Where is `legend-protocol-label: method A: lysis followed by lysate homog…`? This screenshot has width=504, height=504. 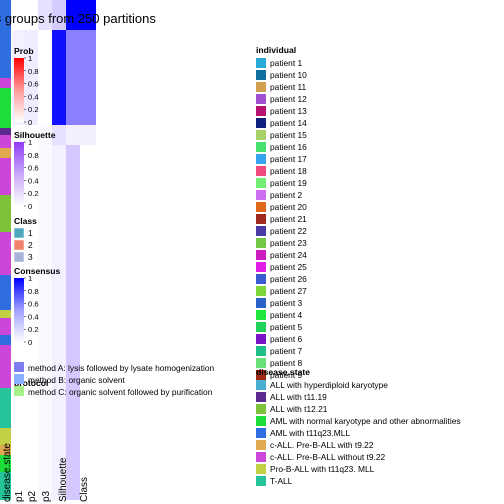 legend-protocol-label: method A: lysis followed by lysate homog… is located at coordinates (121, 368).